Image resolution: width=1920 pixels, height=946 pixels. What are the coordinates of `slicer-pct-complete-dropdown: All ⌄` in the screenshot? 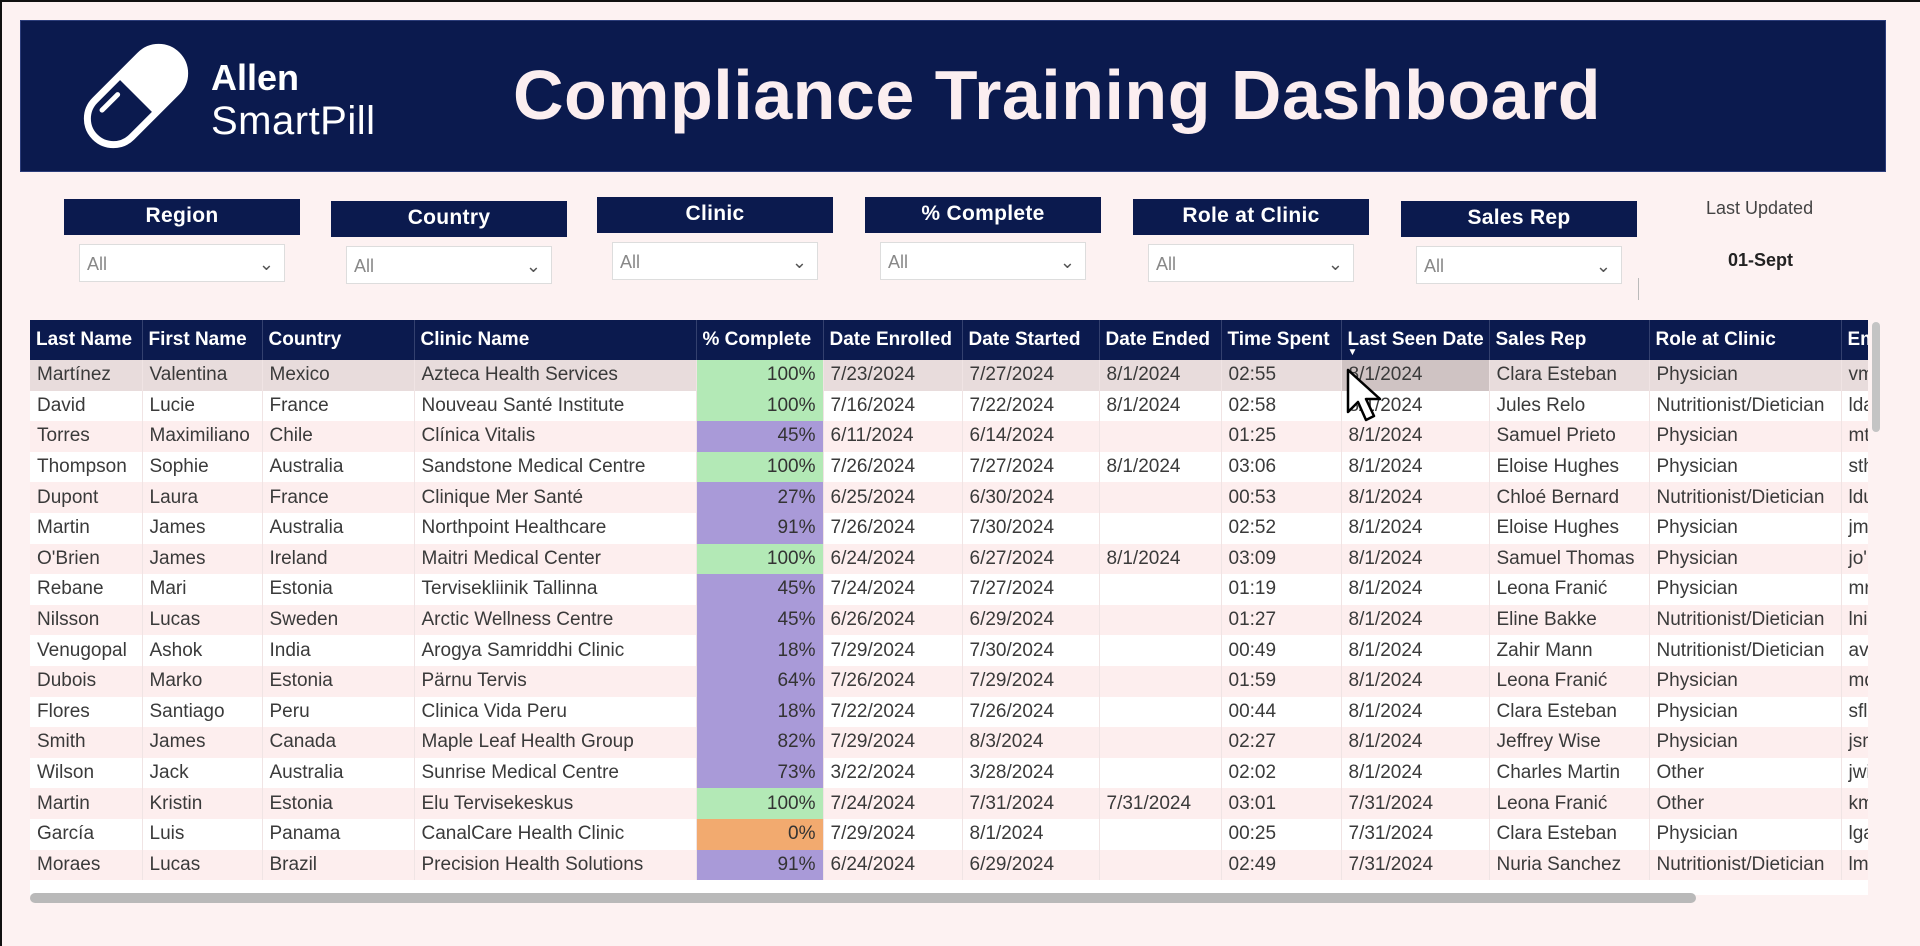 It's located at (983, 261).